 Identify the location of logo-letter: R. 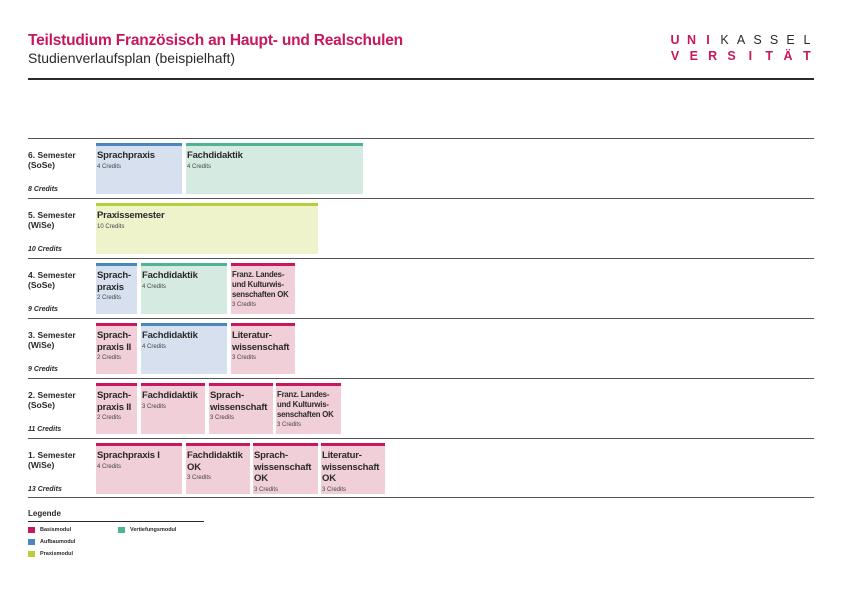
(713, 56).